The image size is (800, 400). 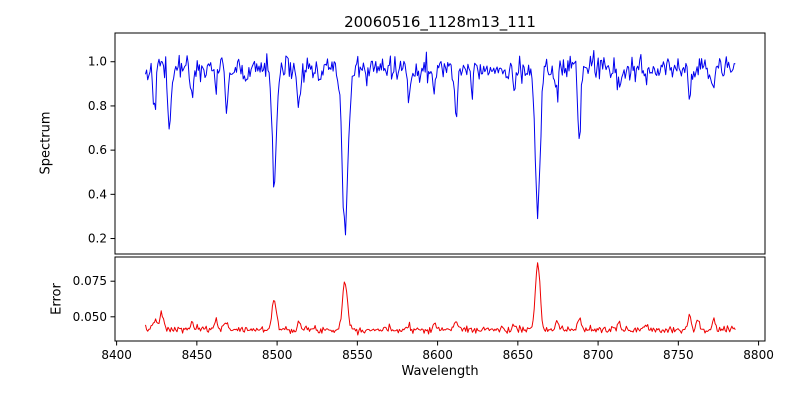 What do you see at coordinates (440, 22) in the screenshot?
I see `chart-title: 20060516_1128m13_111` at bounding box center [440, 22].